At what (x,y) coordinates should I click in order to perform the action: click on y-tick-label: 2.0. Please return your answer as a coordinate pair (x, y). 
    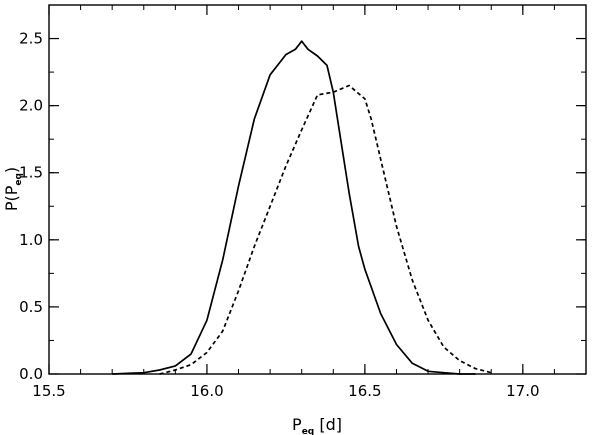
    Looking at the image, I should click on (31, 106).